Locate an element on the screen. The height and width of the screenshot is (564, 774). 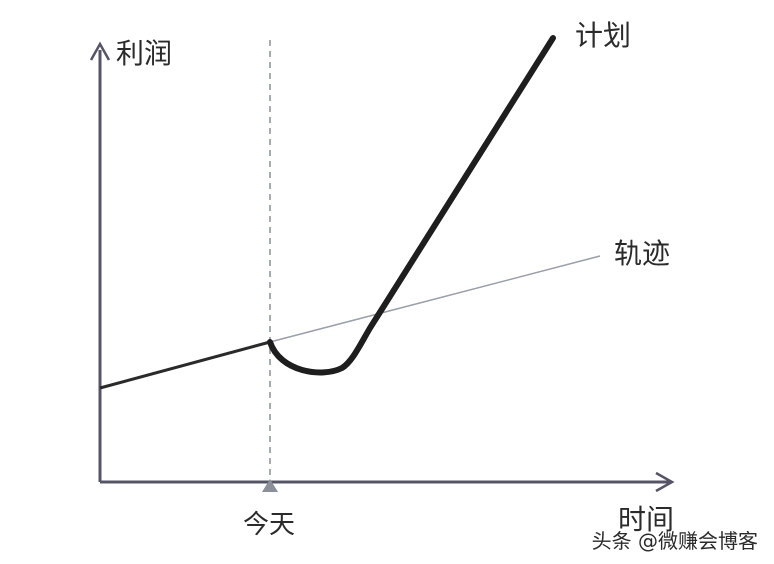
today-marker-triangle is located at coordinates (270, 485).